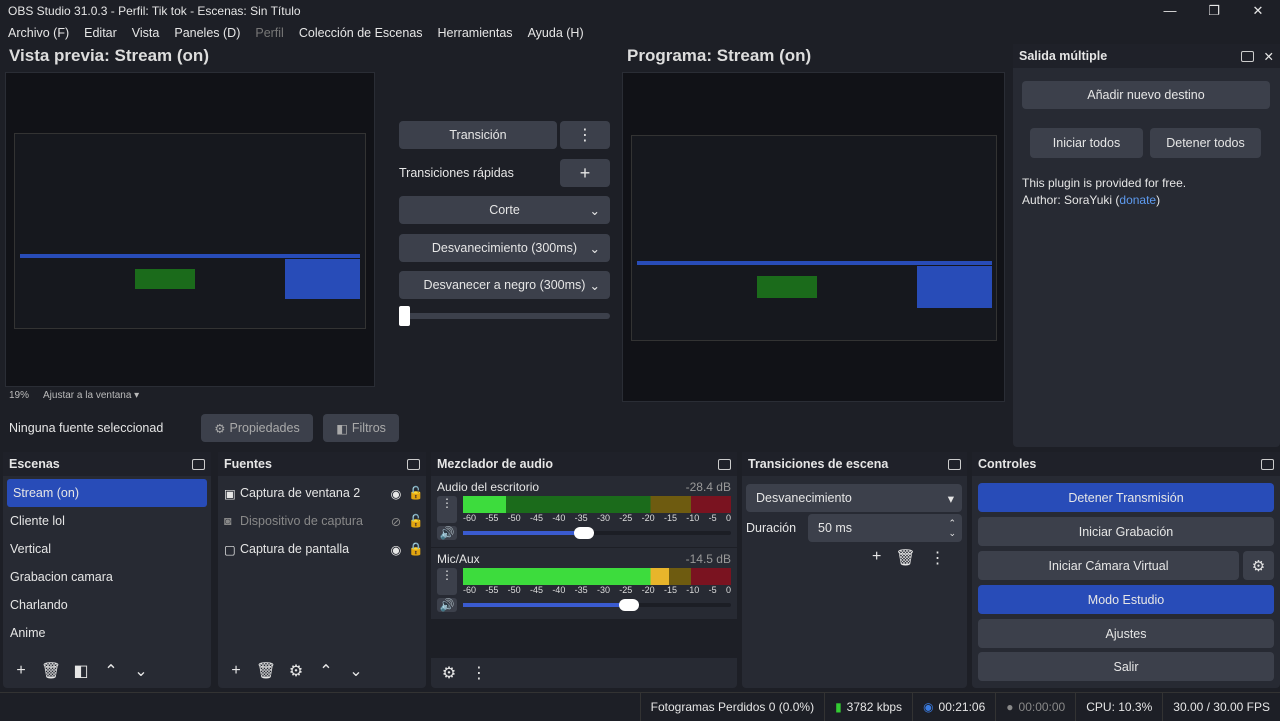  What do you see at coordinates (361, 428) in the screenshot?
I see `filters-button: ◧ Filtros` at bounding box center [361, 428].